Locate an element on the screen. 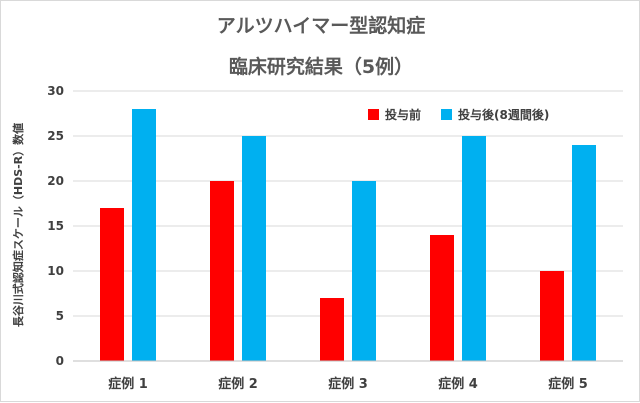 The height and width of the screenshot is (403, 640). x-category-label: 症例 3 is located at coordinates (348, 384).